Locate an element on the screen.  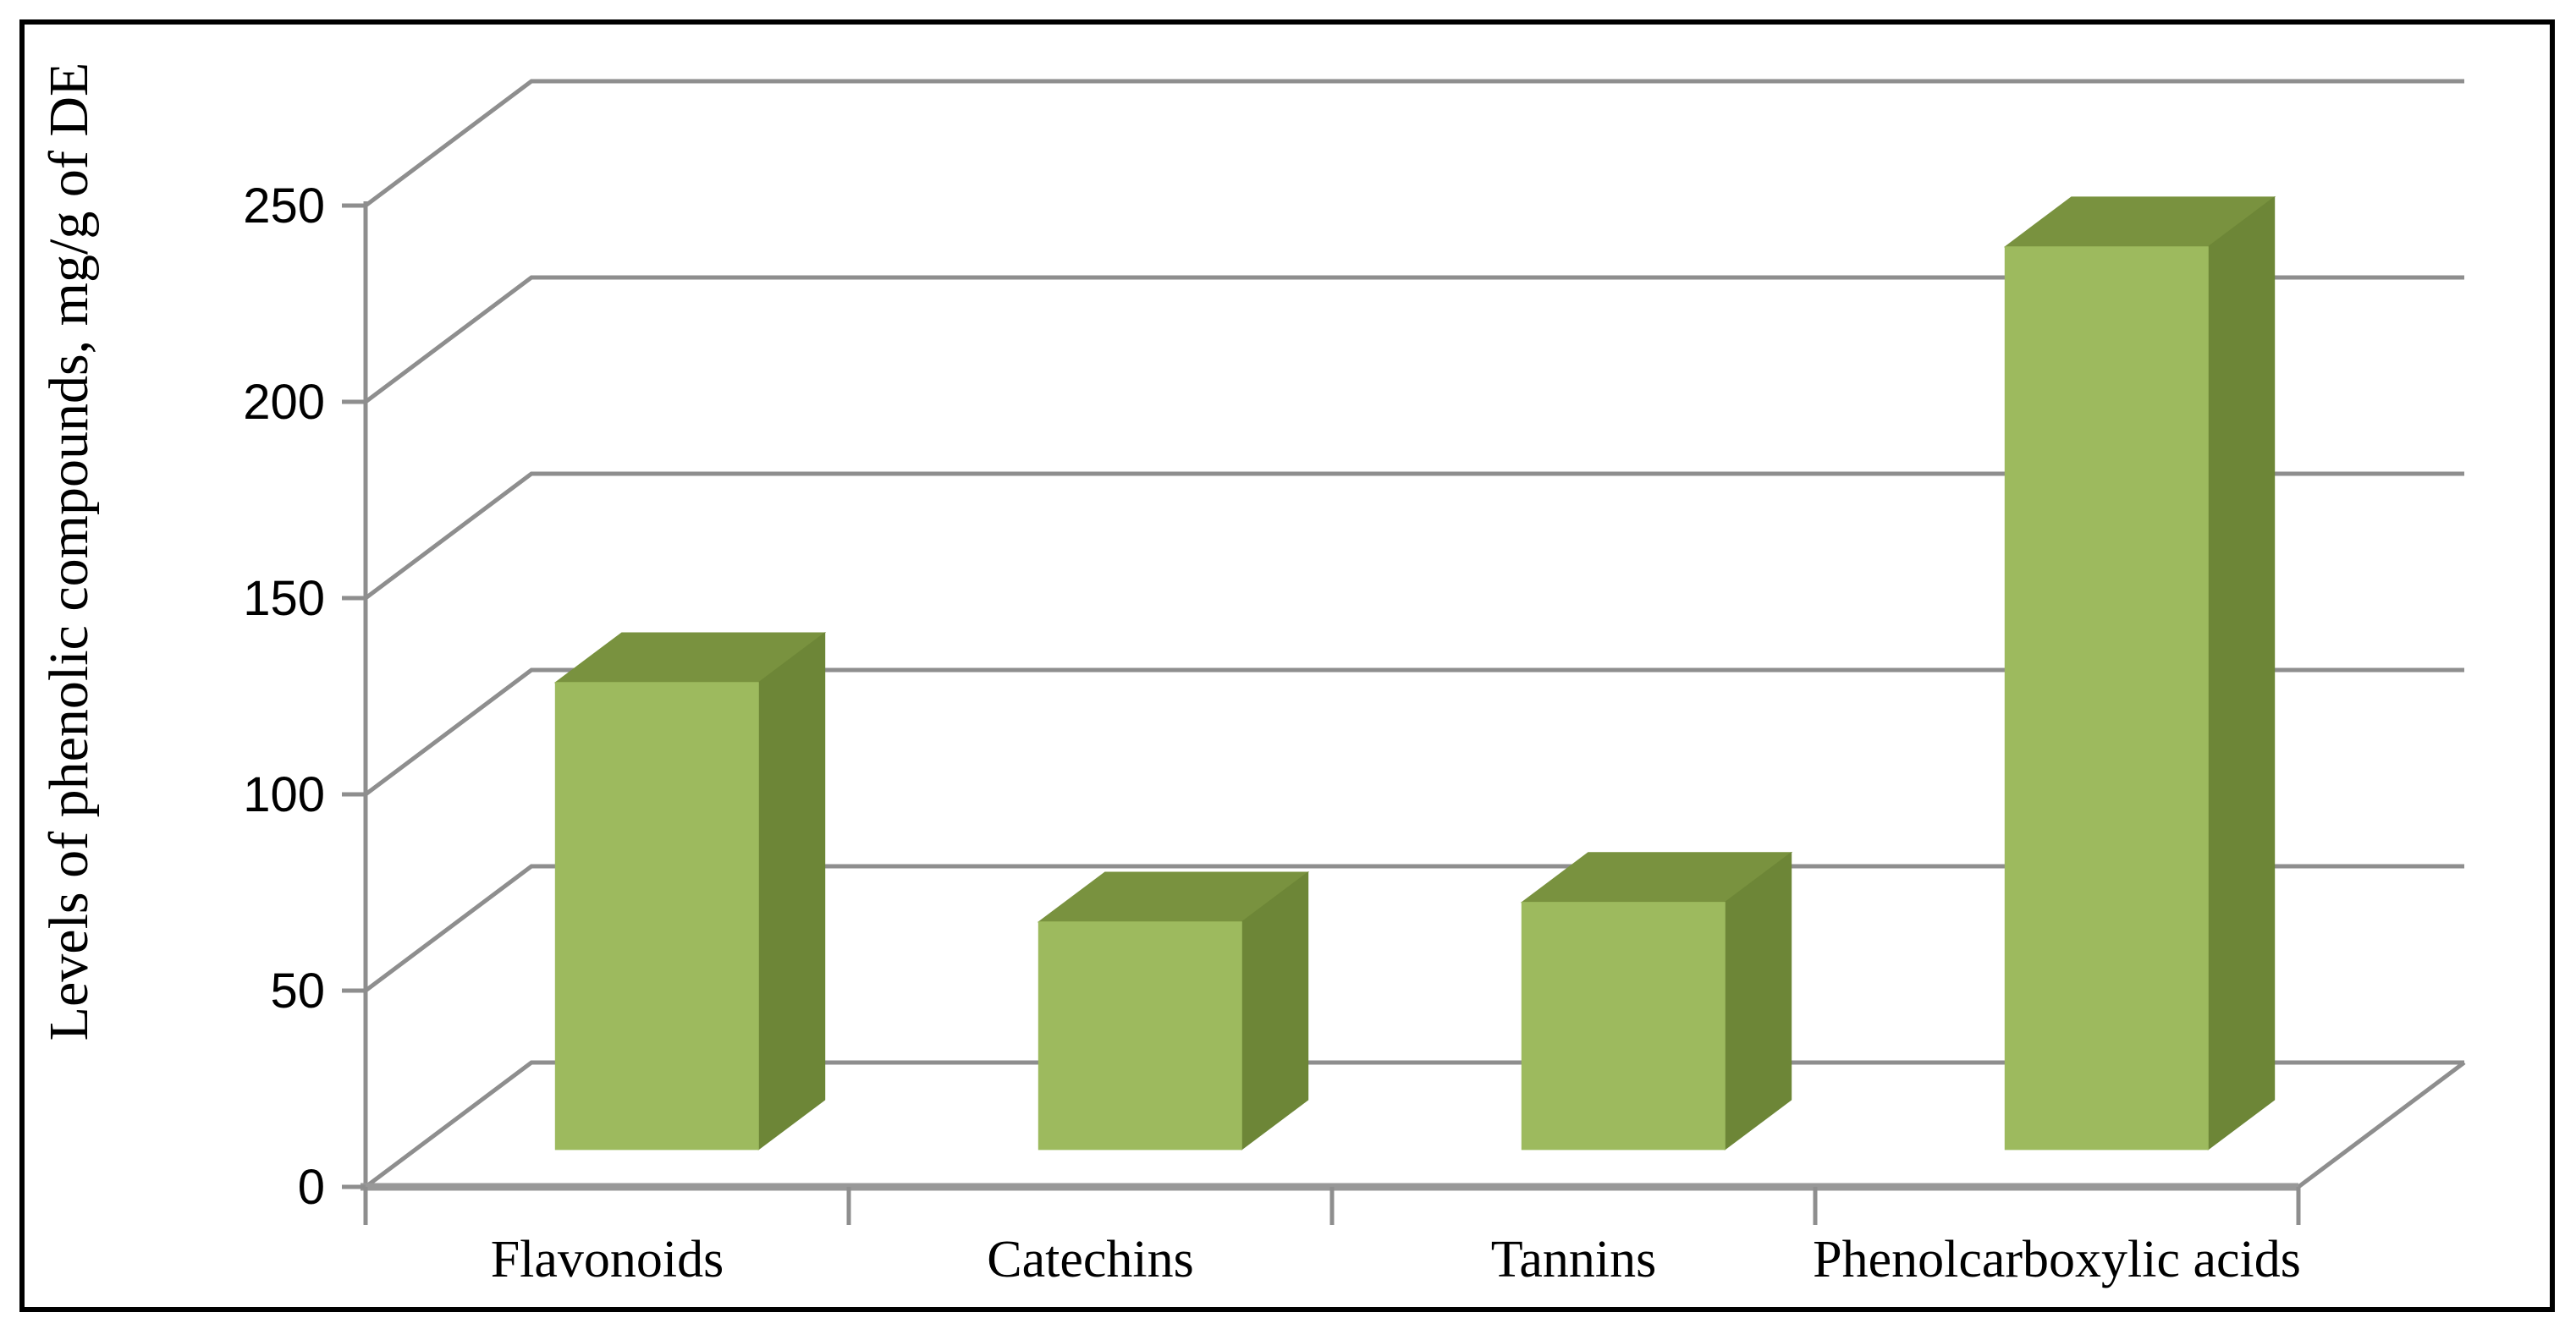
y-tick-label-150: 150 is located at coordinates (284, 598).